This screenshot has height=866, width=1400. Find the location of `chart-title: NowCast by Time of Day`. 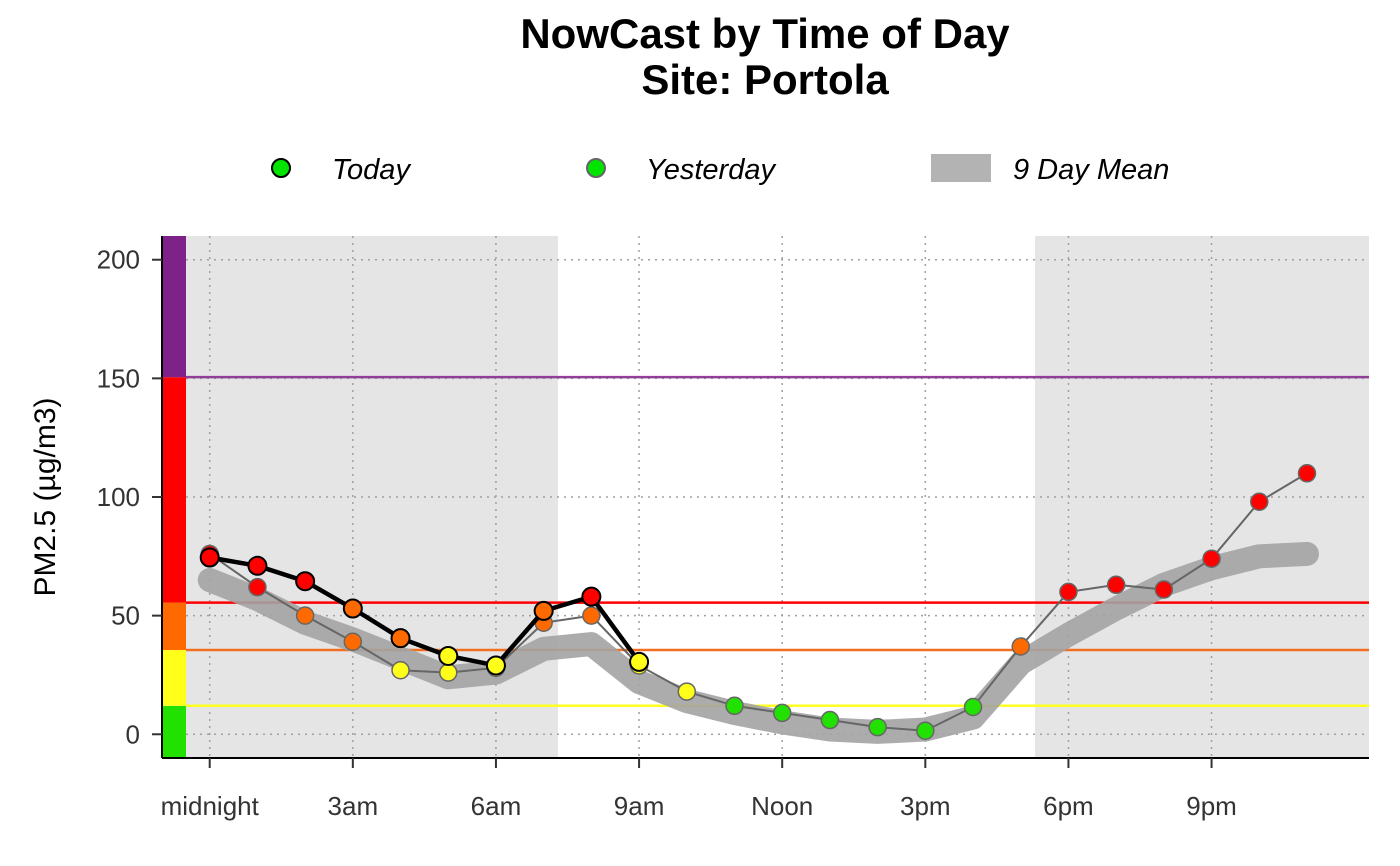

chart-title: NowCast by Time of Day is located at coordinates (765, 33).